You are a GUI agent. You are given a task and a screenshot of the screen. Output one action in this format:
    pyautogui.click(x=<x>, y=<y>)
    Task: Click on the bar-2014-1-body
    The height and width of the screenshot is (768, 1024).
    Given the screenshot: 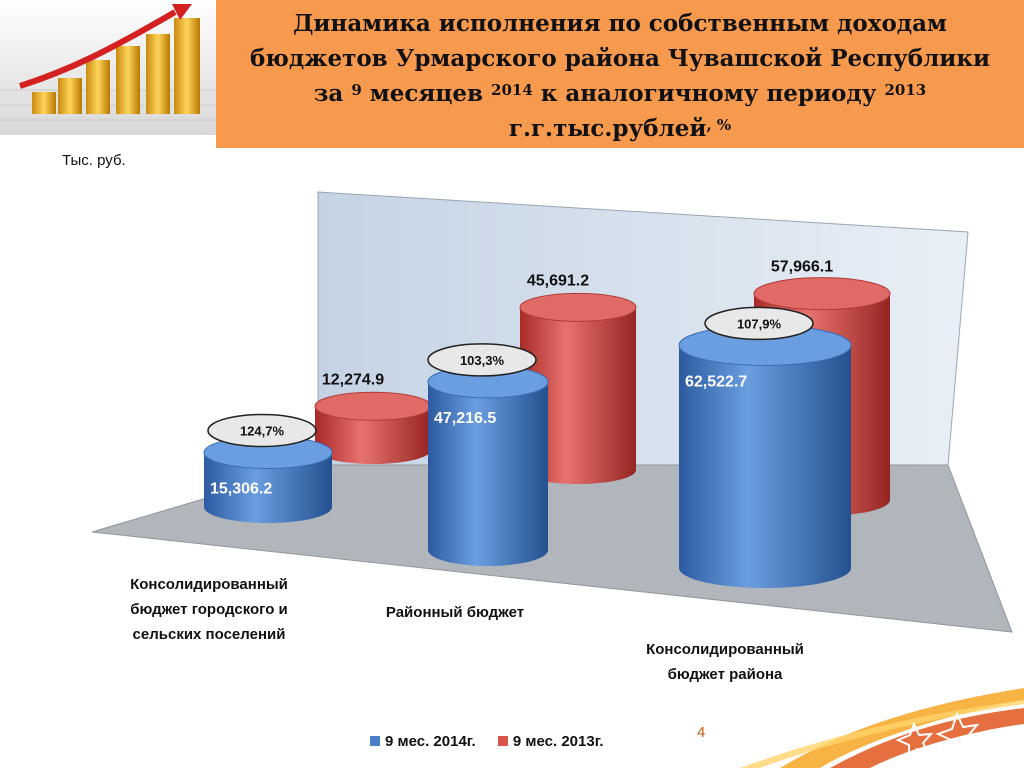 What is the action you would take?
    pyautogui.click(x=268, y=487)
    